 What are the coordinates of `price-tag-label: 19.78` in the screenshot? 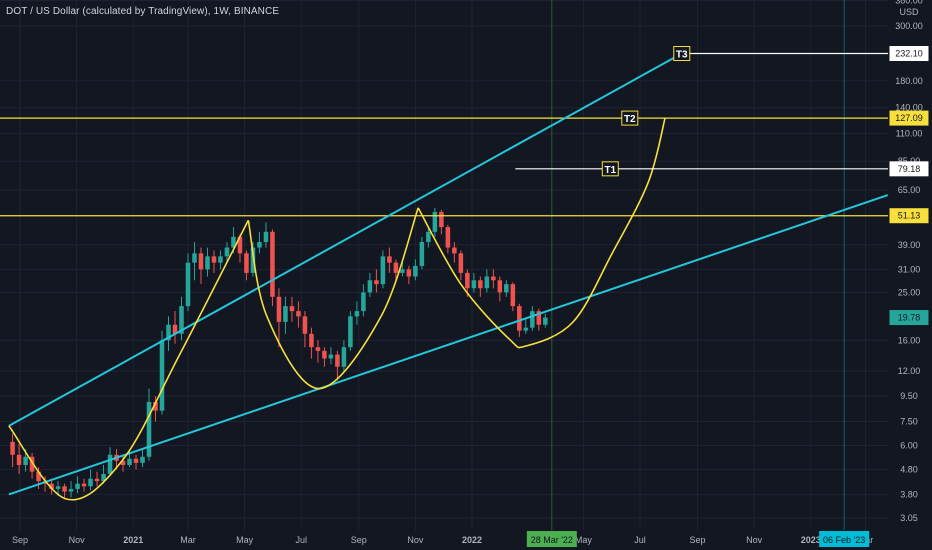 It's located at (909, 318).